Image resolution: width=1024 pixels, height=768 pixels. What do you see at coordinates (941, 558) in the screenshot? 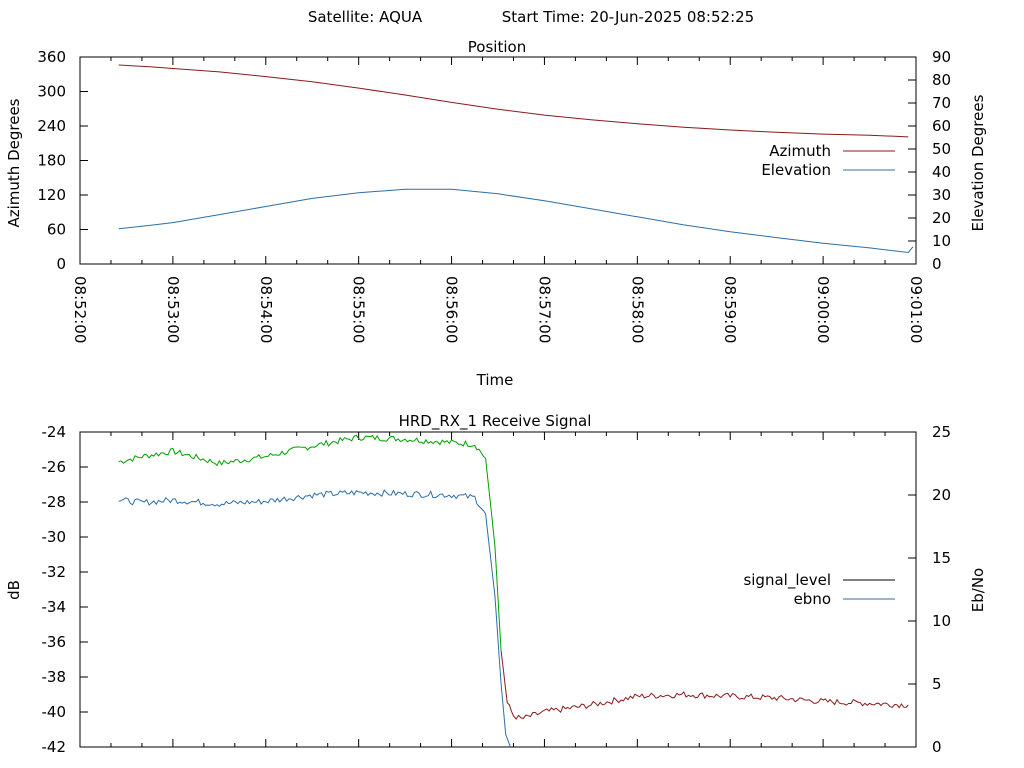
I see `right-tick-label: 15` at bounding box center [941, 558].